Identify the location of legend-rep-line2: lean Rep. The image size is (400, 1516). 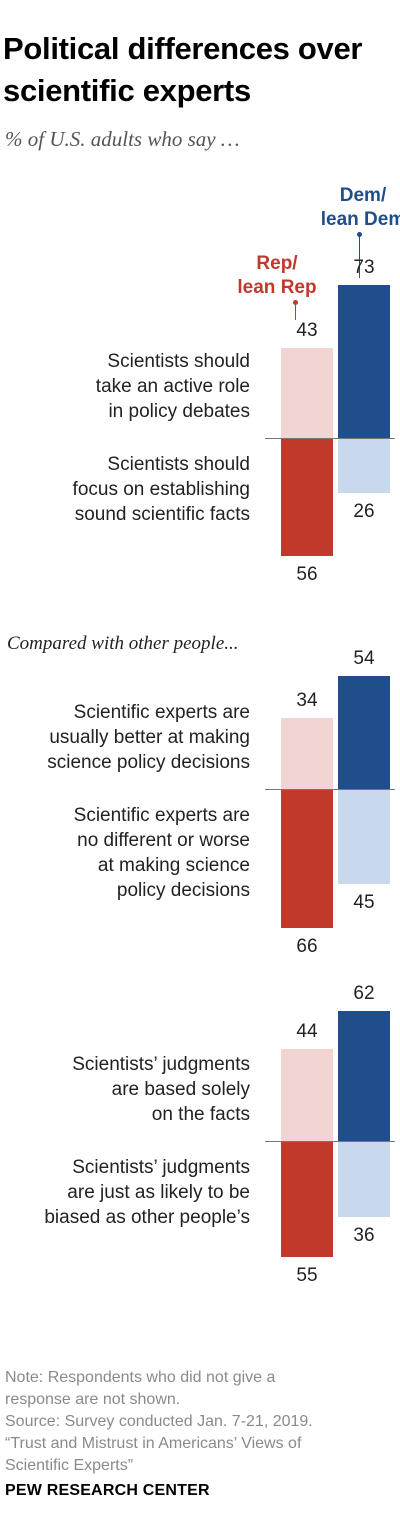
(277, 287).